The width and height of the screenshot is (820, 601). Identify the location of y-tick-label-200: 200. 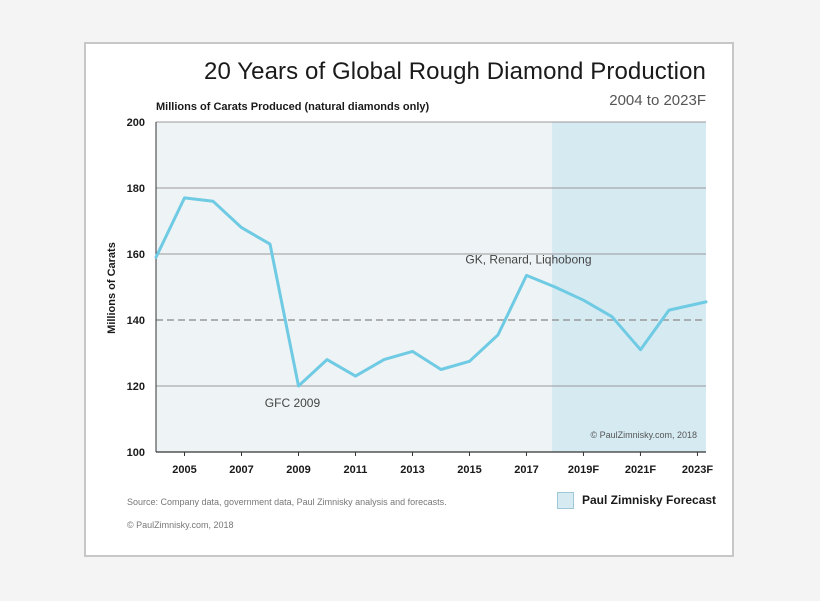
(136, 123).